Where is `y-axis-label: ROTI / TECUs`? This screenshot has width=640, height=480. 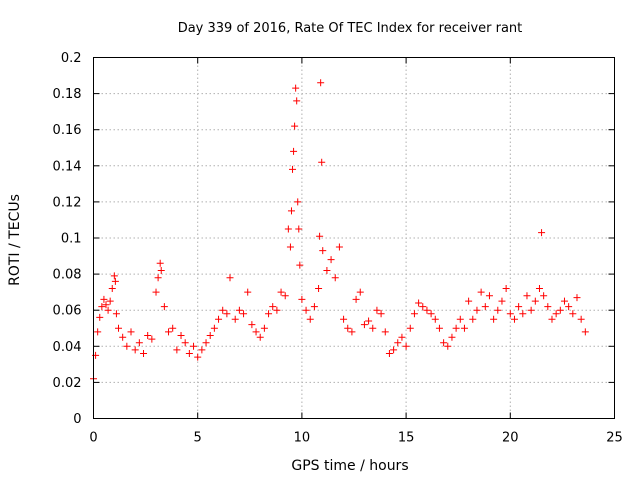
y-axis-label: ROTI / TECUs is located at coordinates (15, 240).